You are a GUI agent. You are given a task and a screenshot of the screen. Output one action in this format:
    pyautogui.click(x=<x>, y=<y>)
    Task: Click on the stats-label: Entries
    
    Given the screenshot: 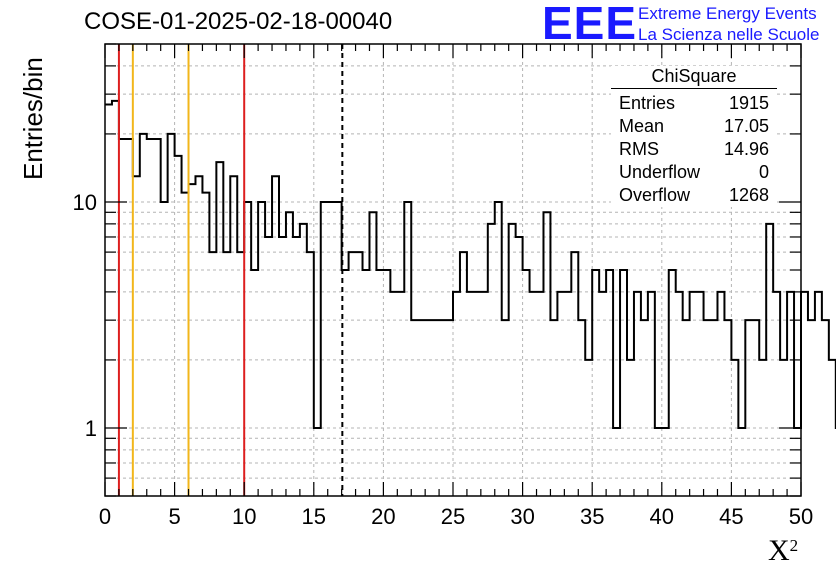 What is the action you would take?
    pyautogui.click(x=647, y=103)
    